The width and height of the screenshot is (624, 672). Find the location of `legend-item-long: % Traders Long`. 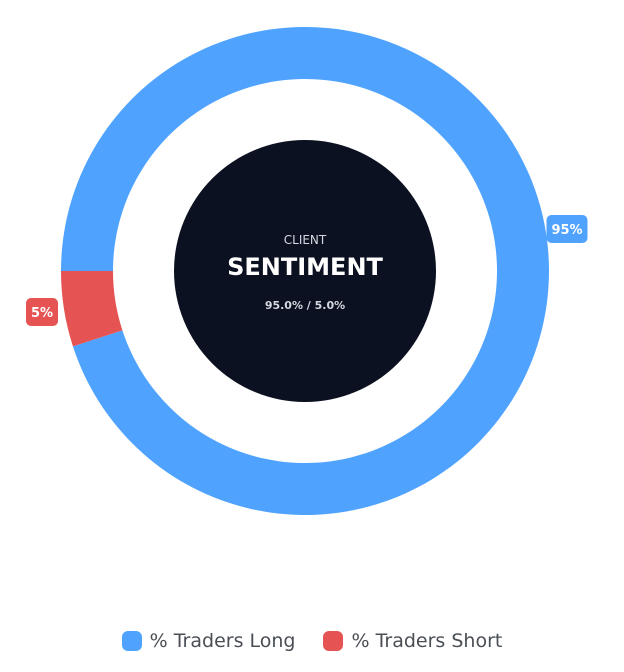

legend-item-long: % Traders Long is located at coordinates (208, 641).